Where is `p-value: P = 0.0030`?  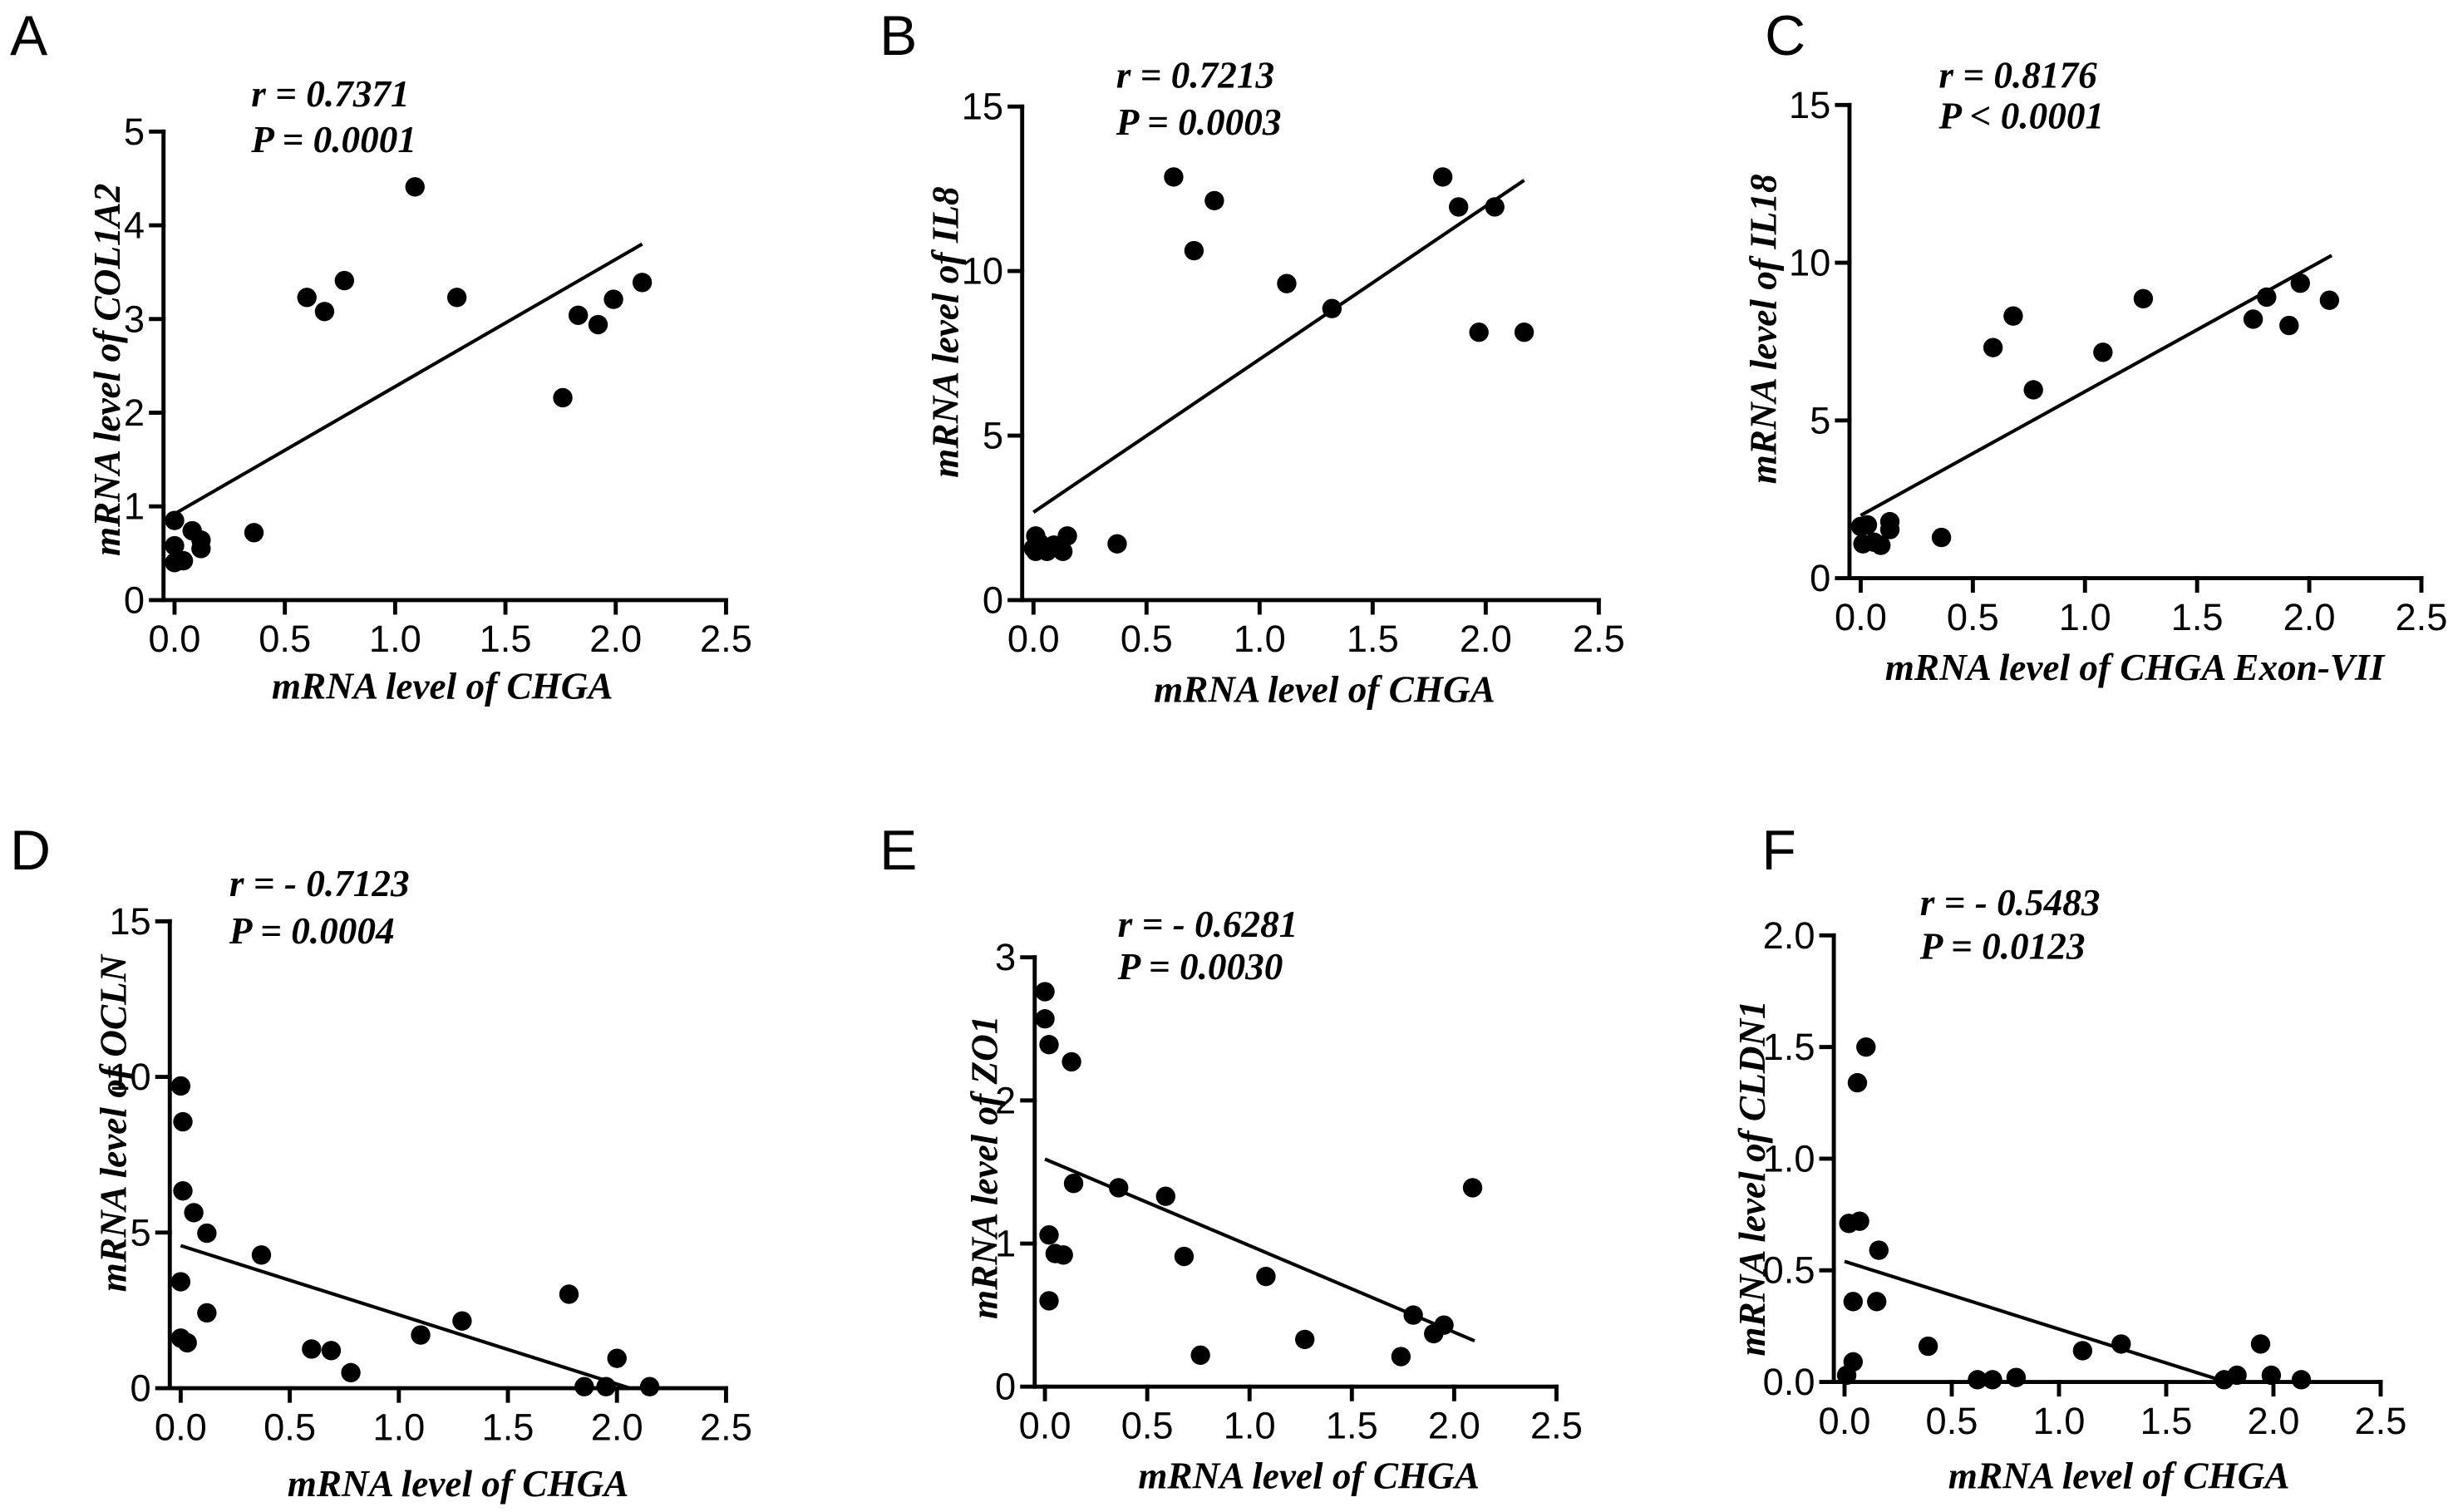 p-value: P = 0.0030 is located at coordinates (1200, 967).